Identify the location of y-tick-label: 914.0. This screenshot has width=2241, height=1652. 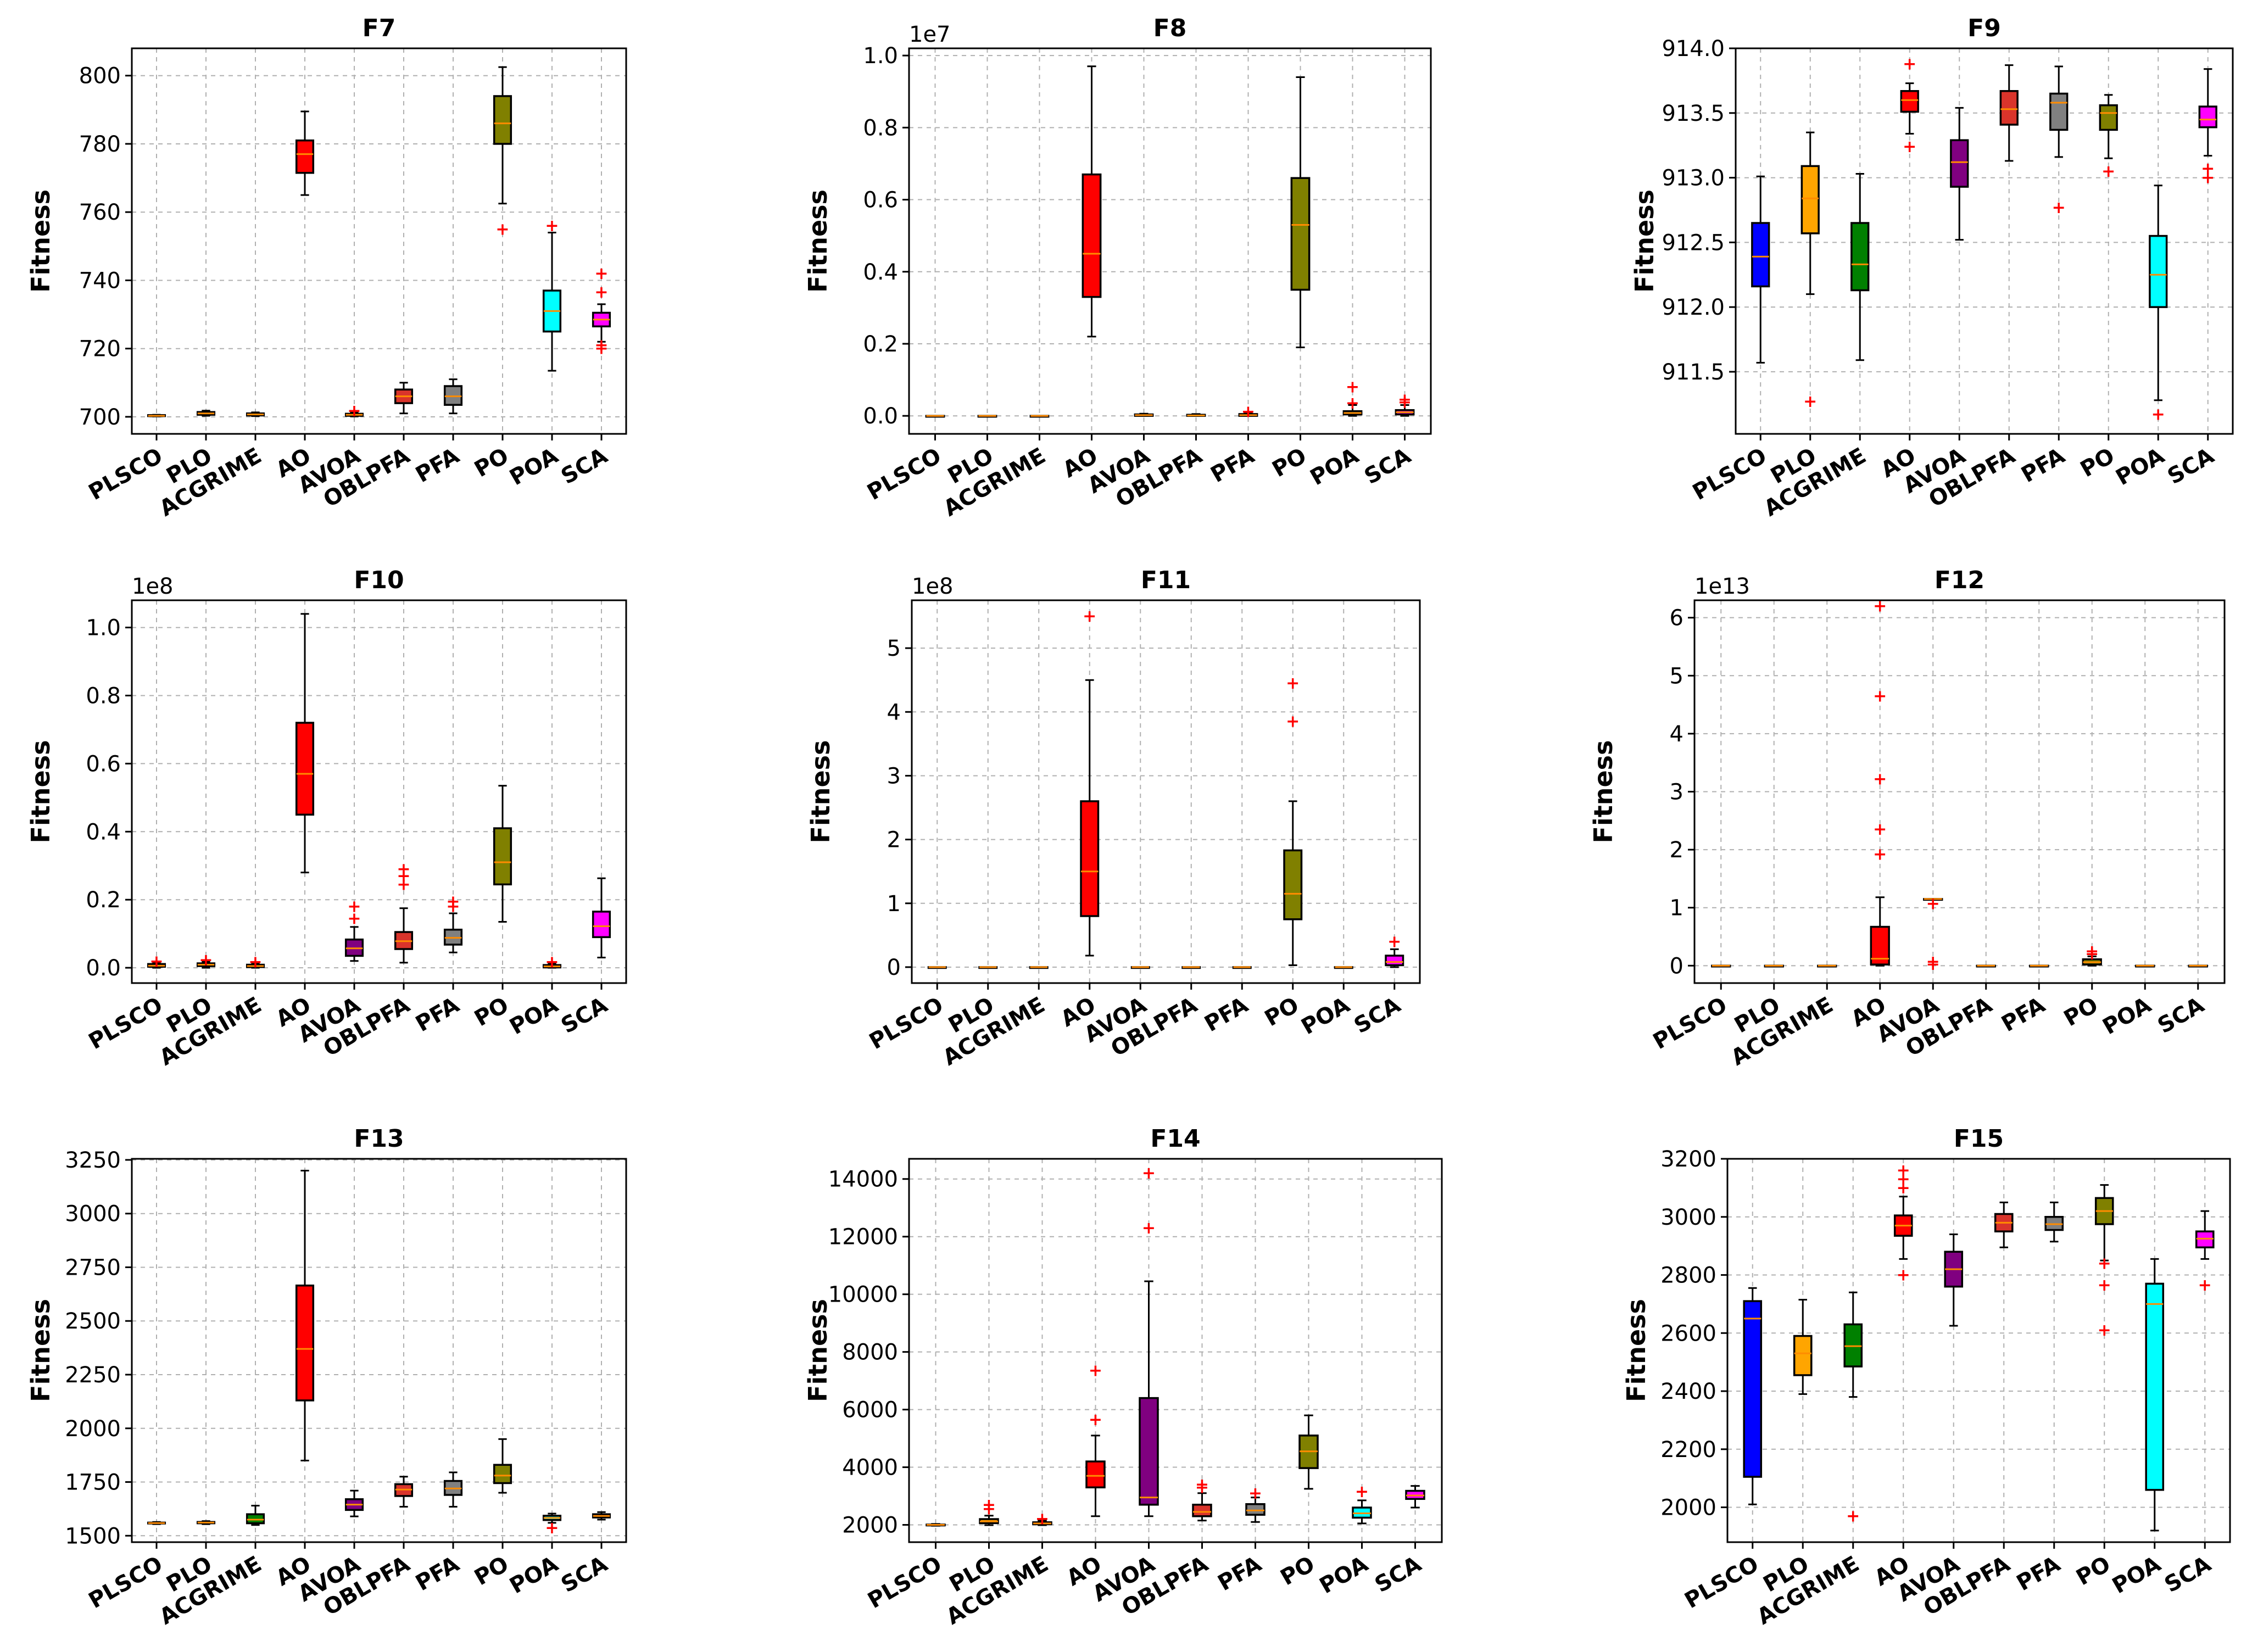
(1694, 49).